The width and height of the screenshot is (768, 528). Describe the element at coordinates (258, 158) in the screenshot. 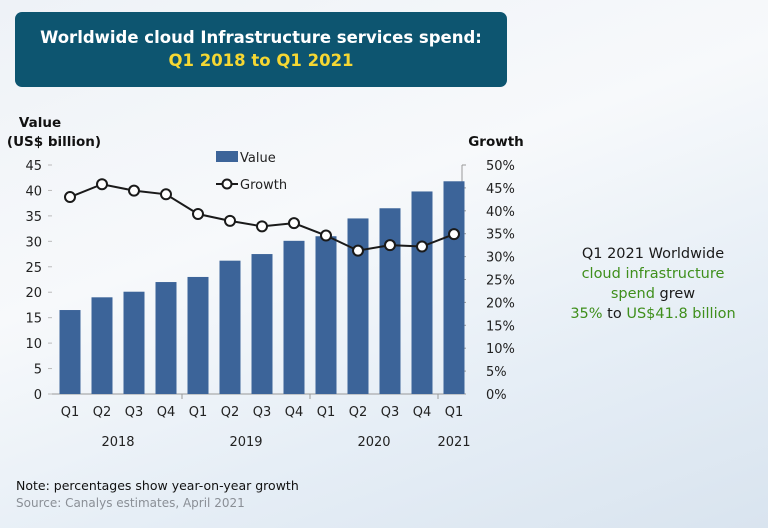

I see `legend-value-label: Value` at that location.